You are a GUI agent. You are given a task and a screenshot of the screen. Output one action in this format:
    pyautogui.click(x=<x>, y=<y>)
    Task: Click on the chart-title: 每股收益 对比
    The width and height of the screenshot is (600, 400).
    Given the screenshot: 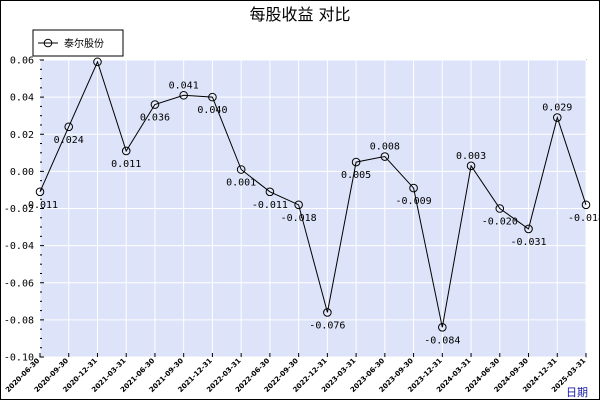 What is the action you would take?
    pyautogui.click(x=299, y=14)
    